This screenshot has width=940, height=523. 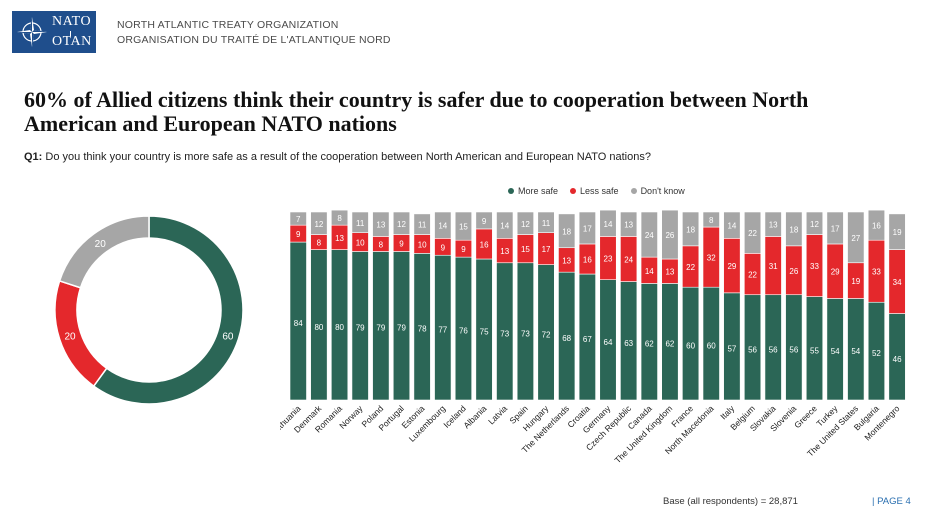 I want to click on org-name-en: NORTH ATLANTIC TREATY ORGANIZATION, so click(x=228, y=25).